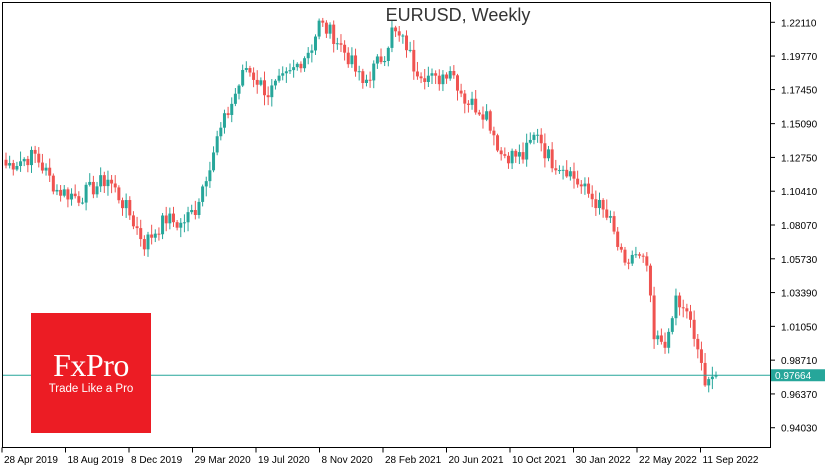 This screenshot has width=835, height=475. What do you see at coordinates (91, 389) in the screenshot?
I see `logo-tagline: Trade Like a Pro` at bounding box center [91, 389].